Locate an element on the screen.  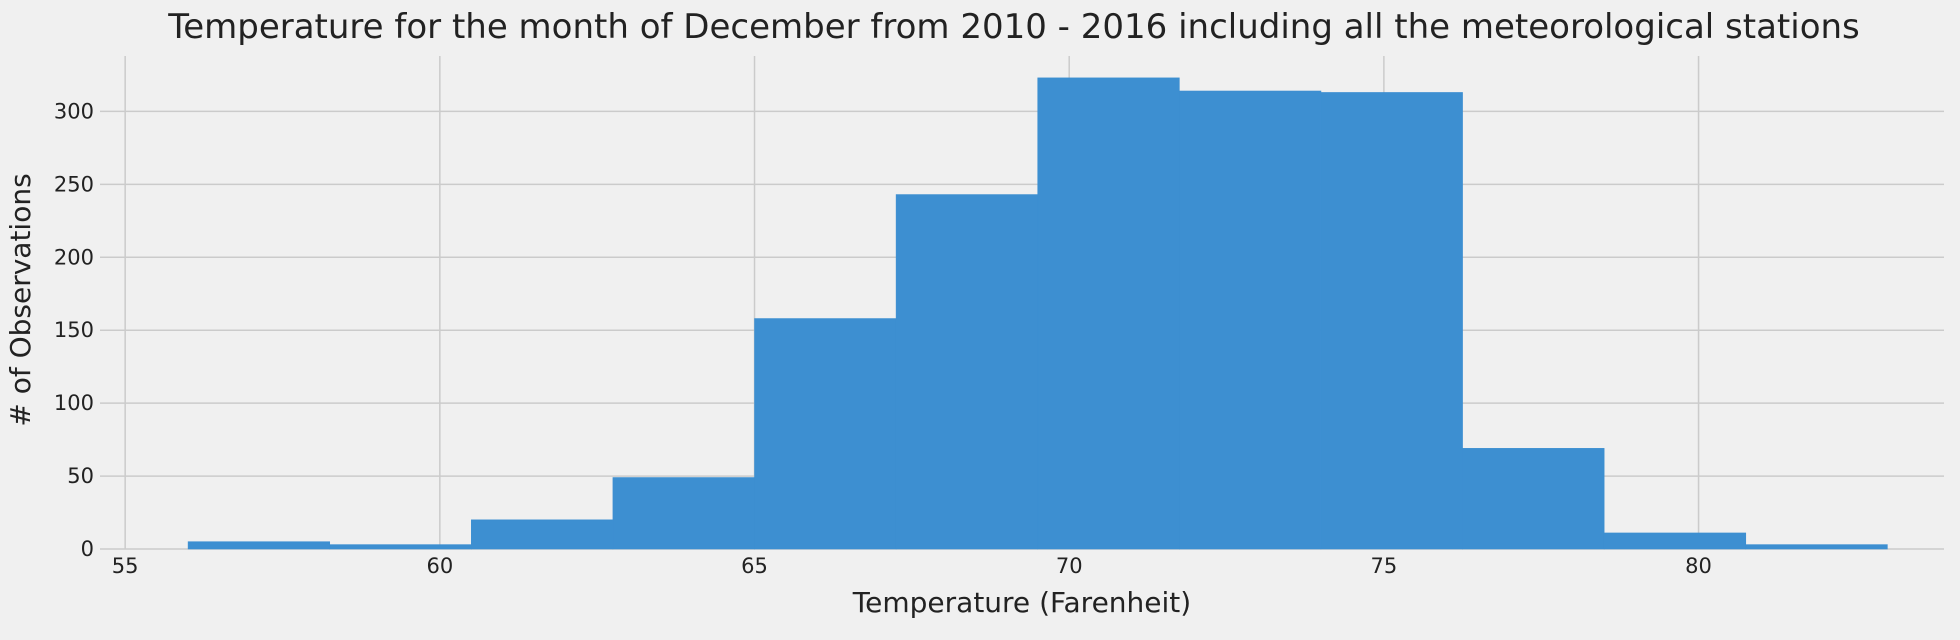
x-tick-label: 80 is located at coordinates (1698, 566).